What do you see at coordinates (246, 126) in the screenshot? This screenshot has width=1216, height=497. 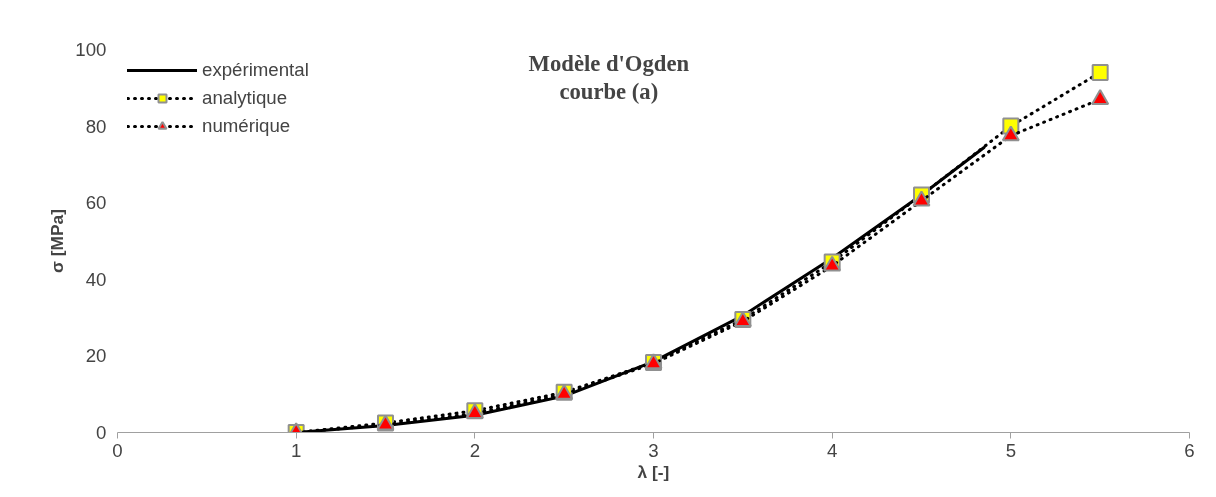 I see `legend-label: numérique` at bounding box center [246, 126].